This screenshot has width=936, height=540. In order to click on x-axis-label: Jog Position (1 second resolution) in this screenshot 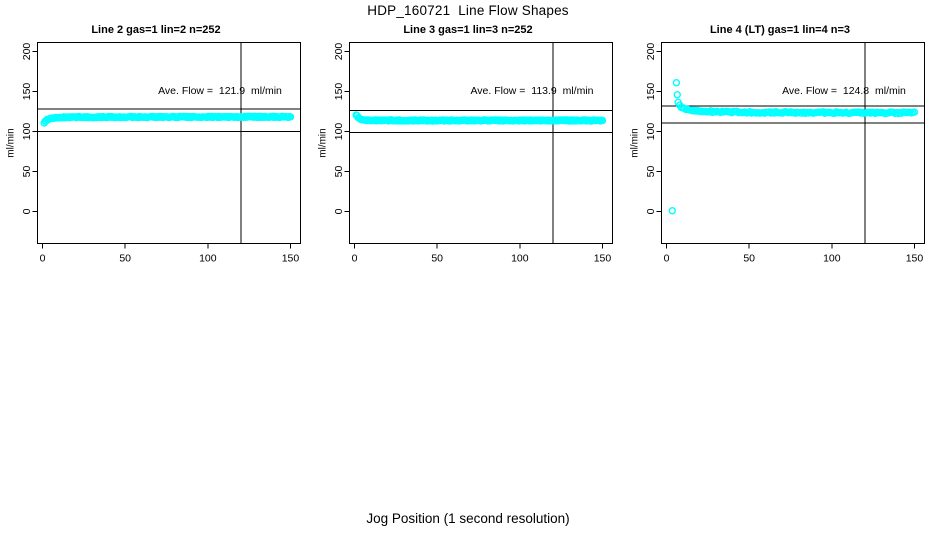, I will do `click(468, 518)`.